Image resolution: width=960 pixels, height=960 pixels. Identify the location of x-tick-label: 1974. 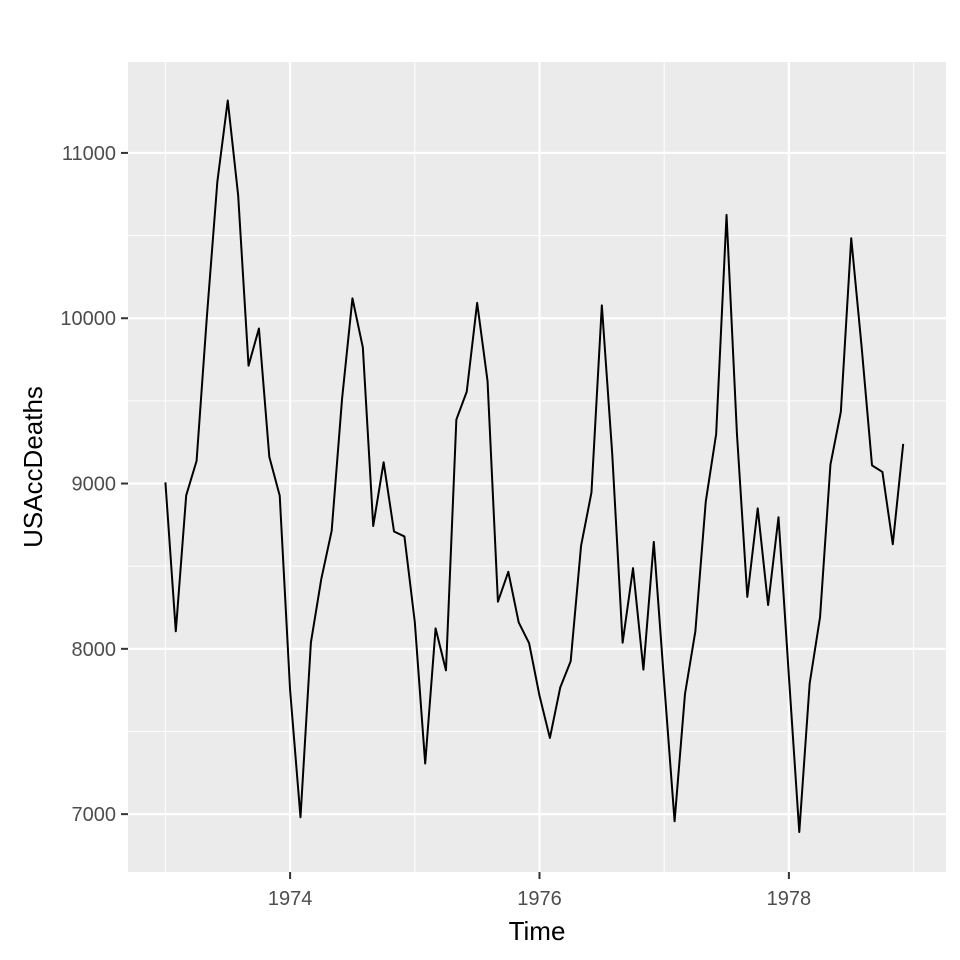
(290, 899).